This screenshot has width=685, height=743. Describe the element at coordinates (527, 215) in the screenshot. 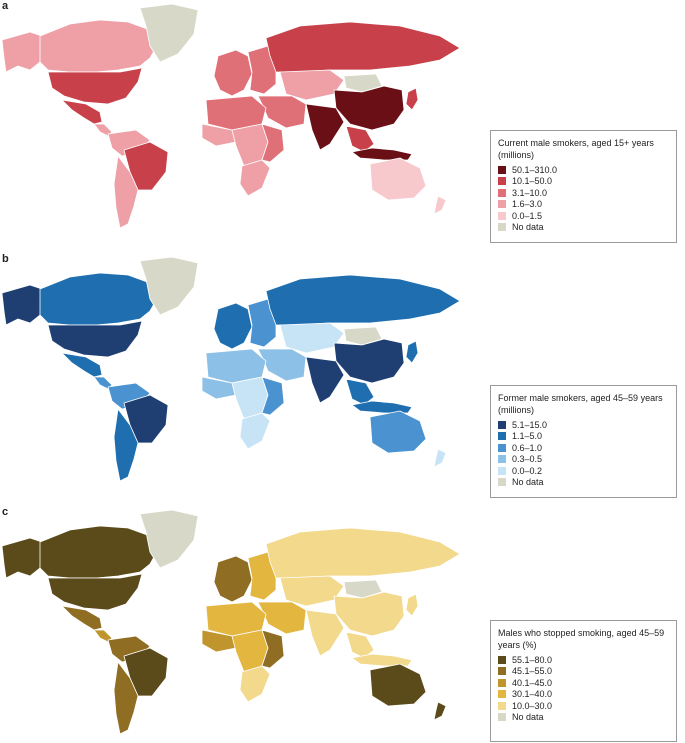

I see `legend-label: 0.0–1.5` at that location.